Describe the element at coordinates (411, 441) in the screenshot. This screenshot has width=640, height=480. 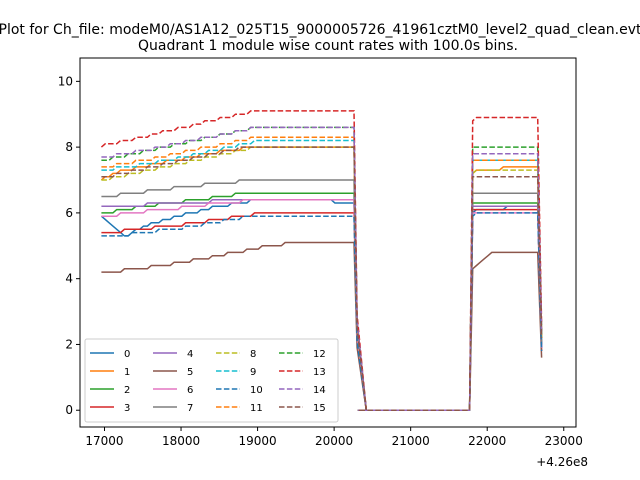
I see `x-tick-label: 21000` at that location.